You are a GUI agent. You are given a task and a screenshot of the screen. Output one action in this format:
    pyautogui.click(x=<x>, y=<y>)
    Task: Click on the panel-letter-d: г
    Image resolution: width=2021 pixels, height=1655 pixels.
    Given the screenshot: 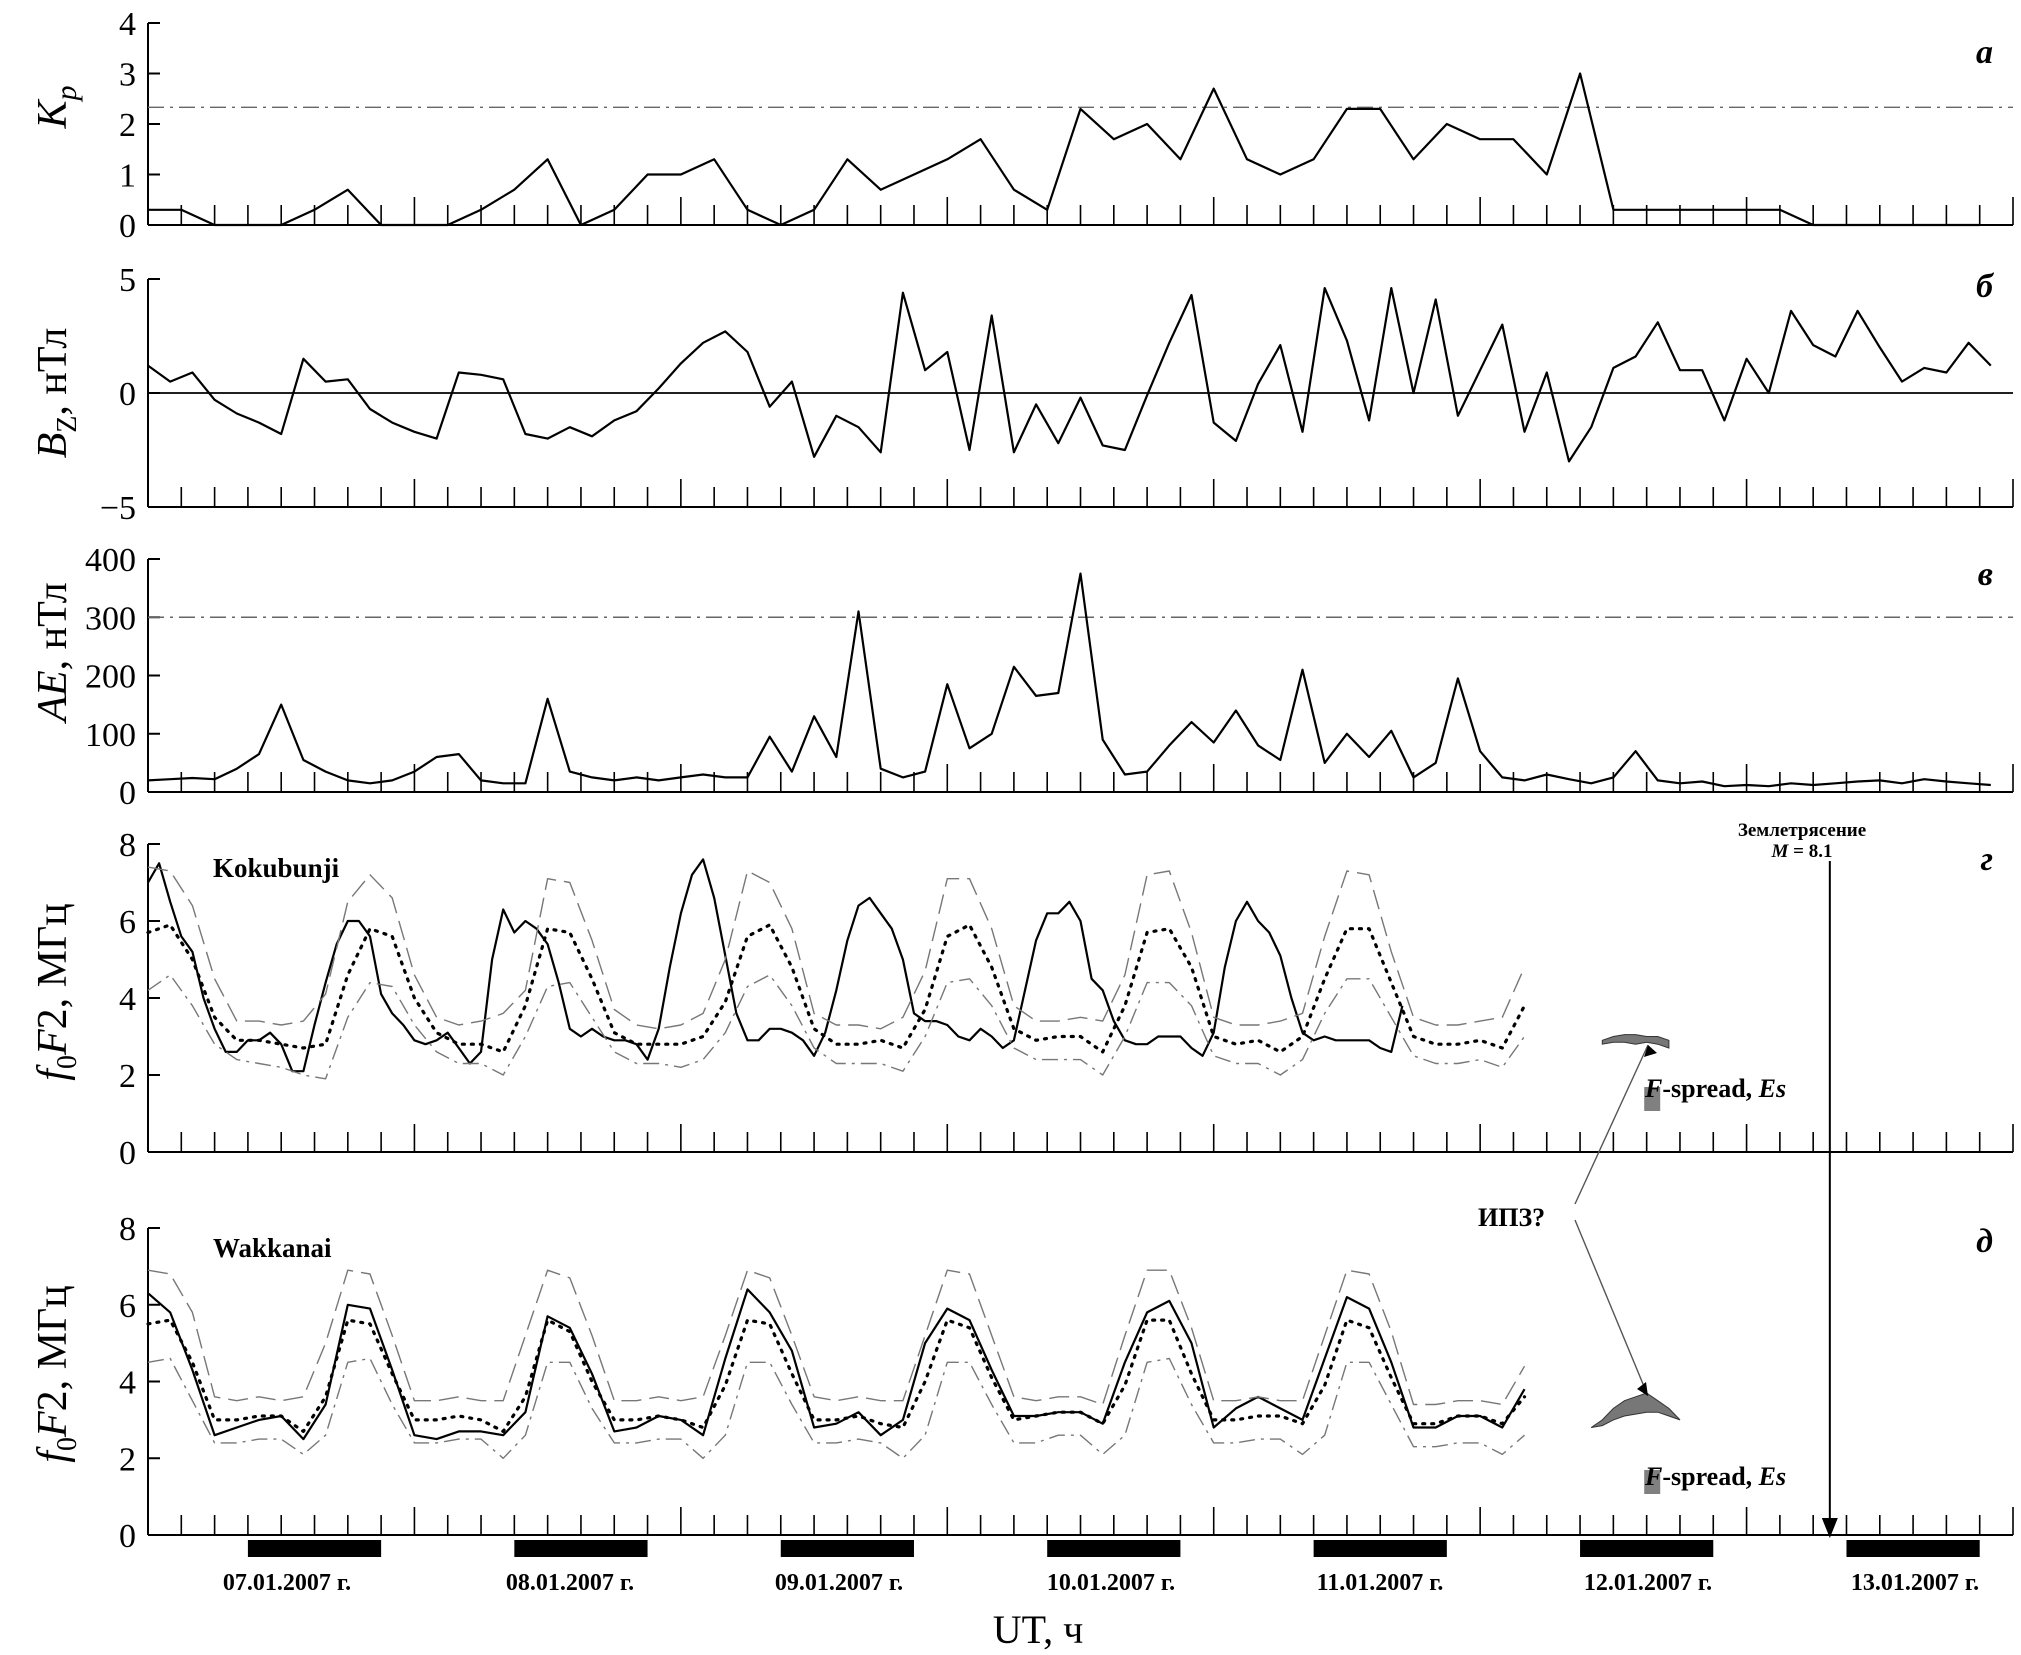 What is the action you would take?
    pyautogui.click(x=1986, y=859)
    